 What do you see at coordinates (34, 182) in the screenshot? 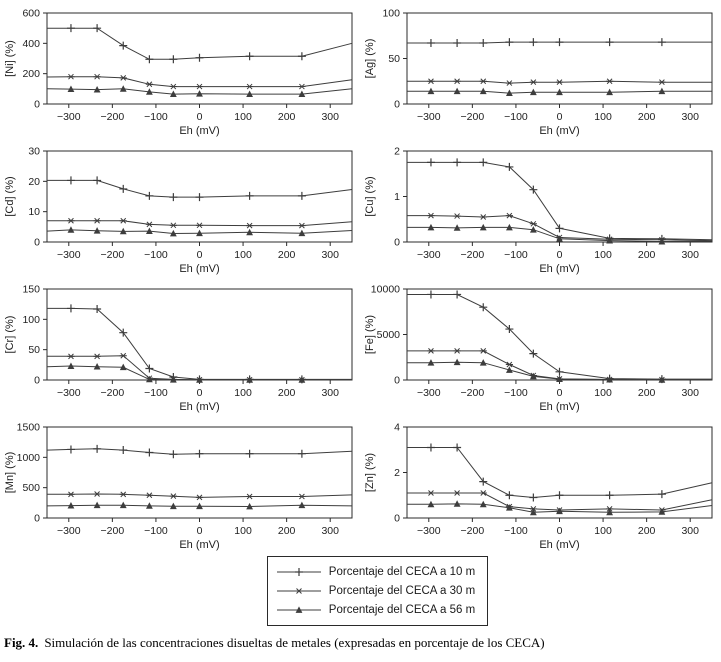
I see `y-tick-label: 20` at bounding box center [34, 182].